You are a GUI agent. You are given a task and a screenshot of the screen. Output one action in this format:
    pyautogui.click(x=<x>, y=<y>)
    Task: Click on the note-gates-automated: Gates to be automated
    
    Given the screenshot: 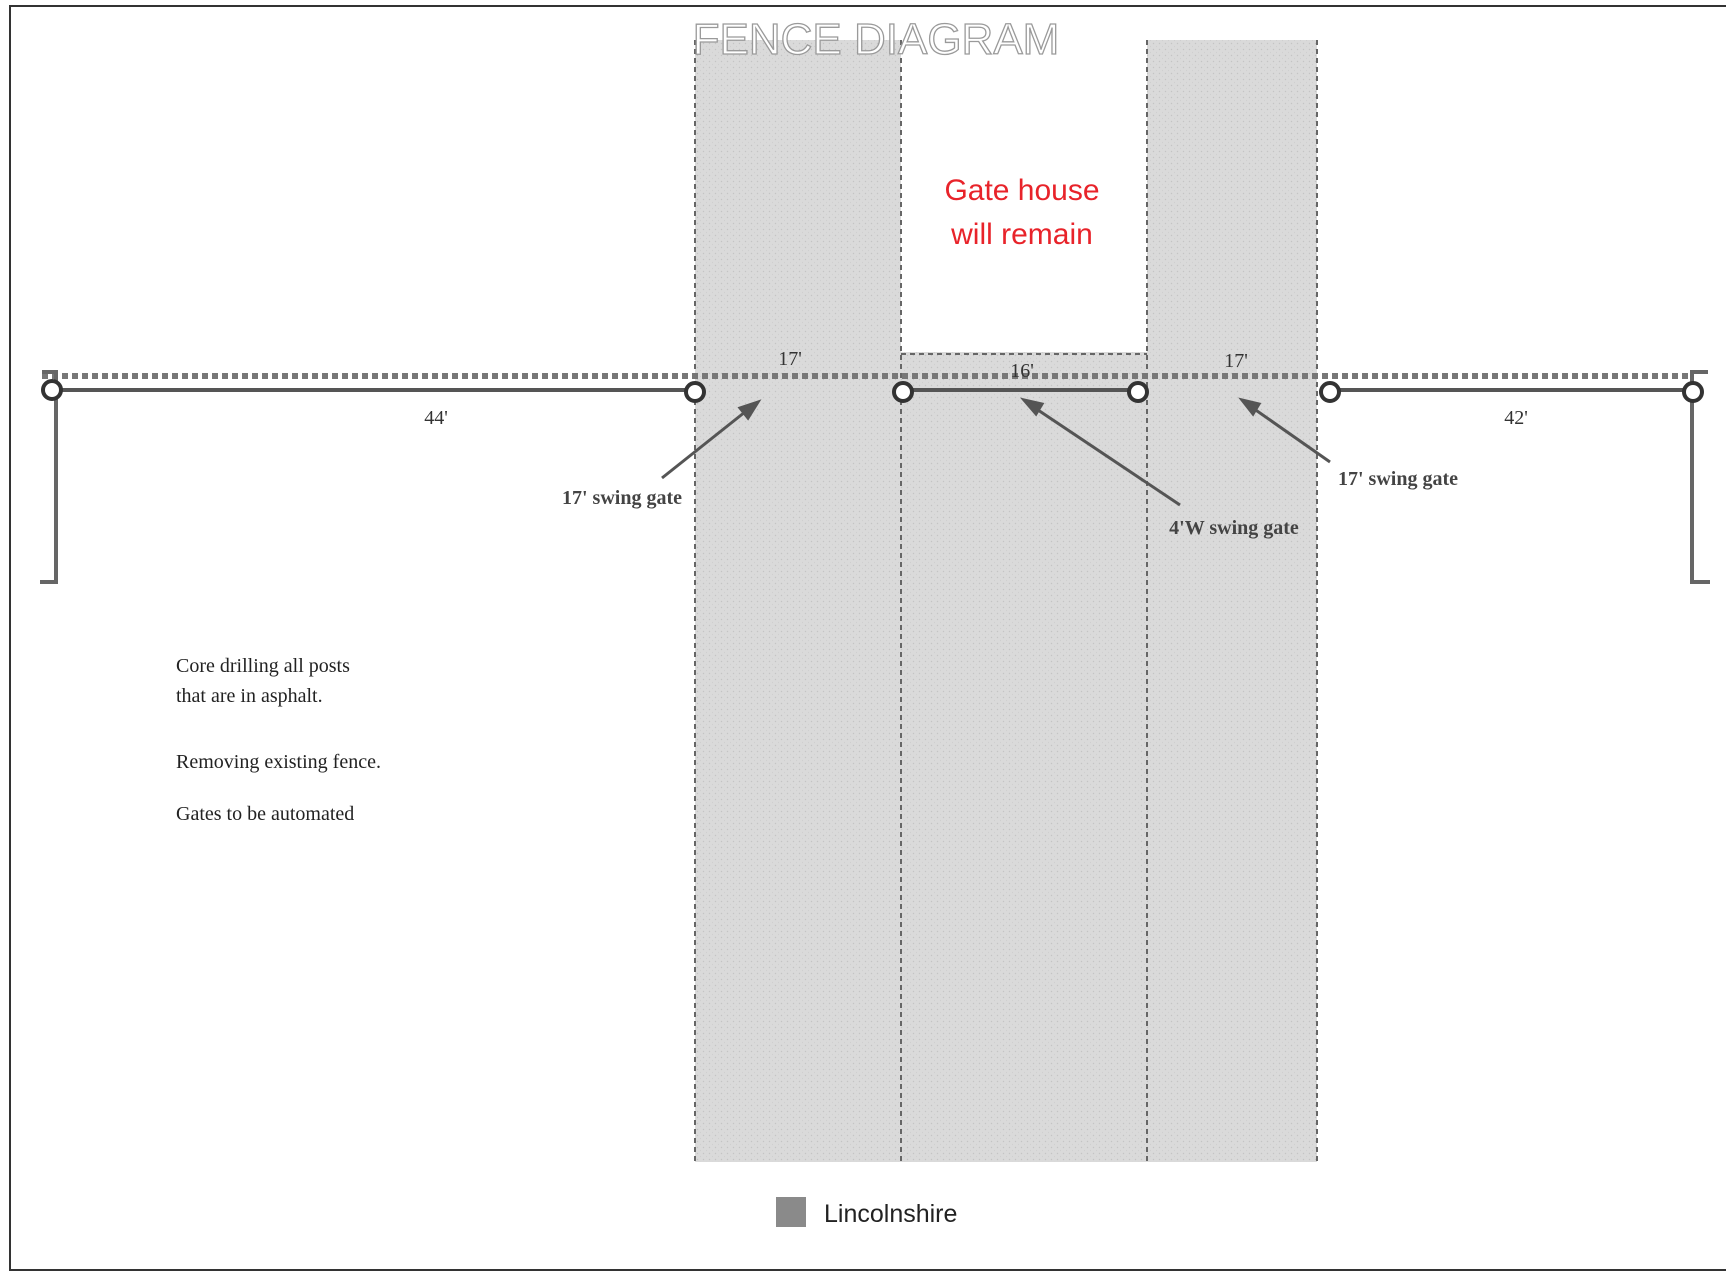 What is the action you would take?
    pyautogui.click(x=265, y=814)
    